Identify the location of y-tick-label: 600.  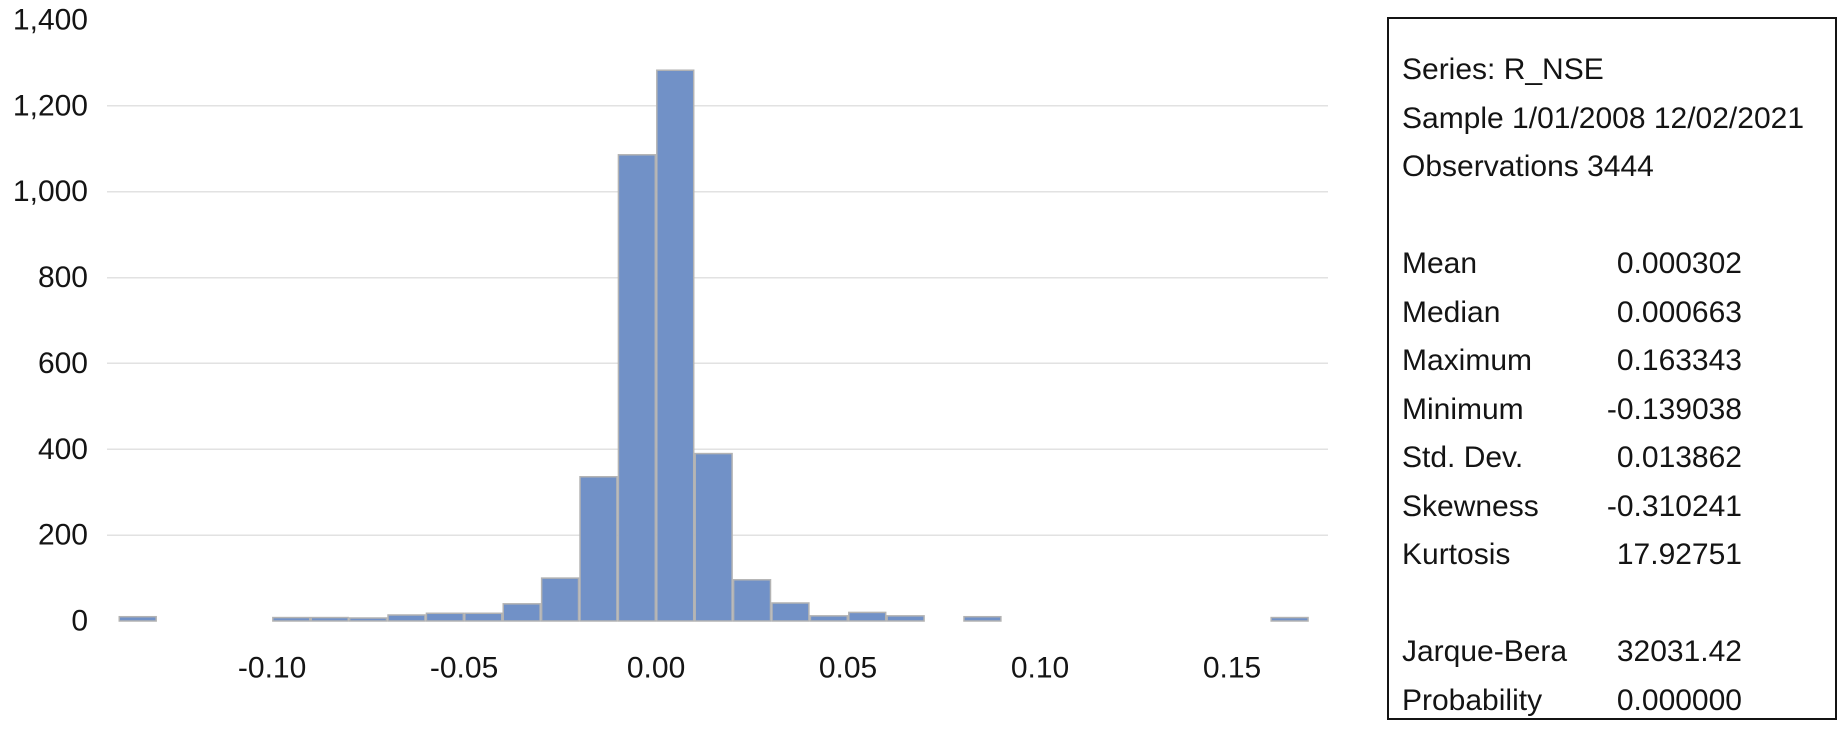
(63, 363).